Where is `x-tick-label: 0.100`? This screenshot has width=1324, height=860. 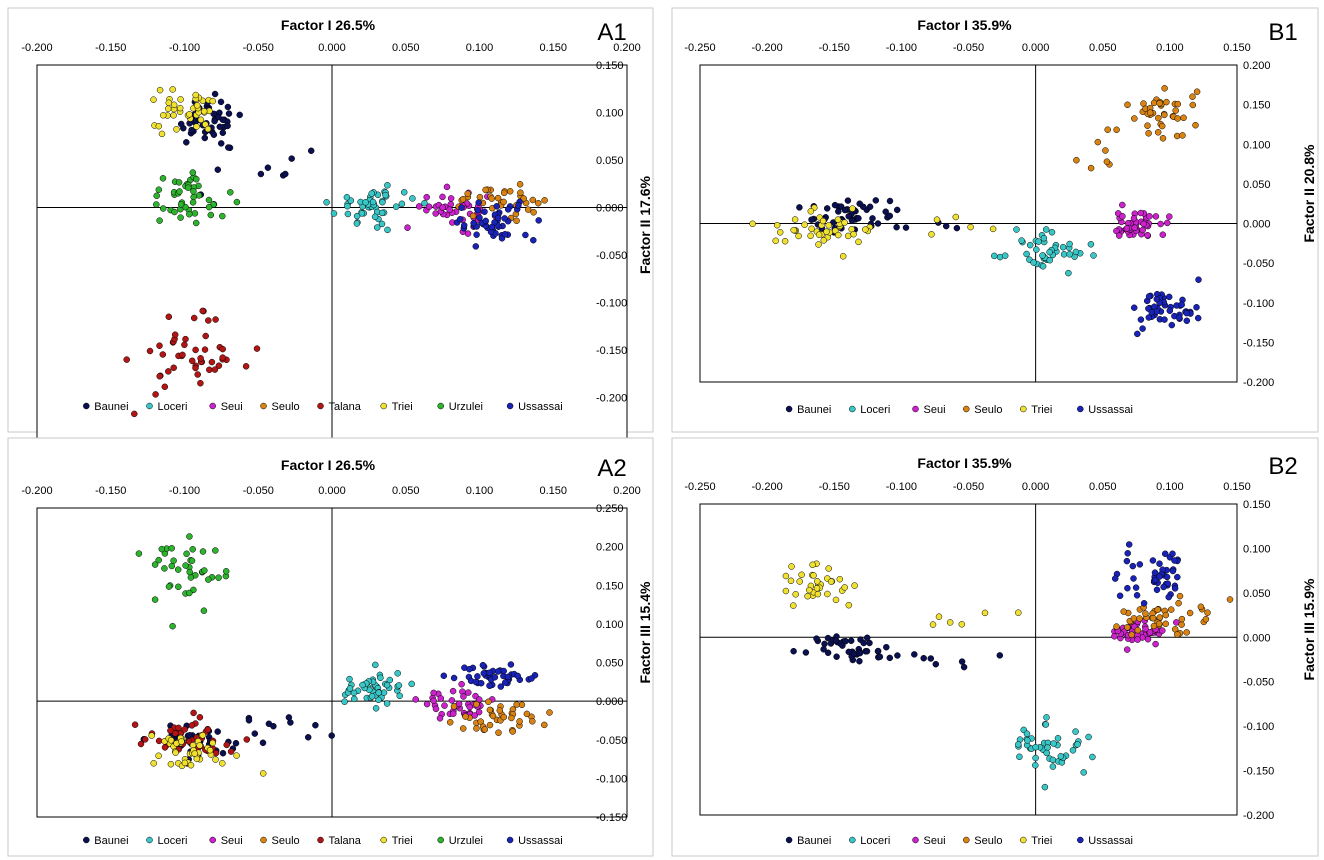 x-tick-label: 0.100 is located at coordinates (480, 48).